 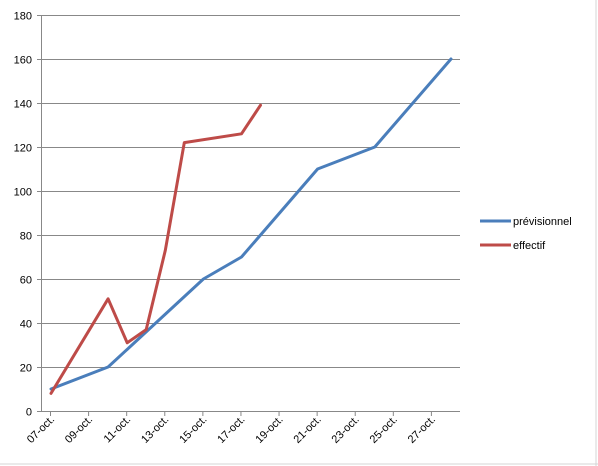 I want to click on legend-label: prévisionnel, so click(x=542, y=222).